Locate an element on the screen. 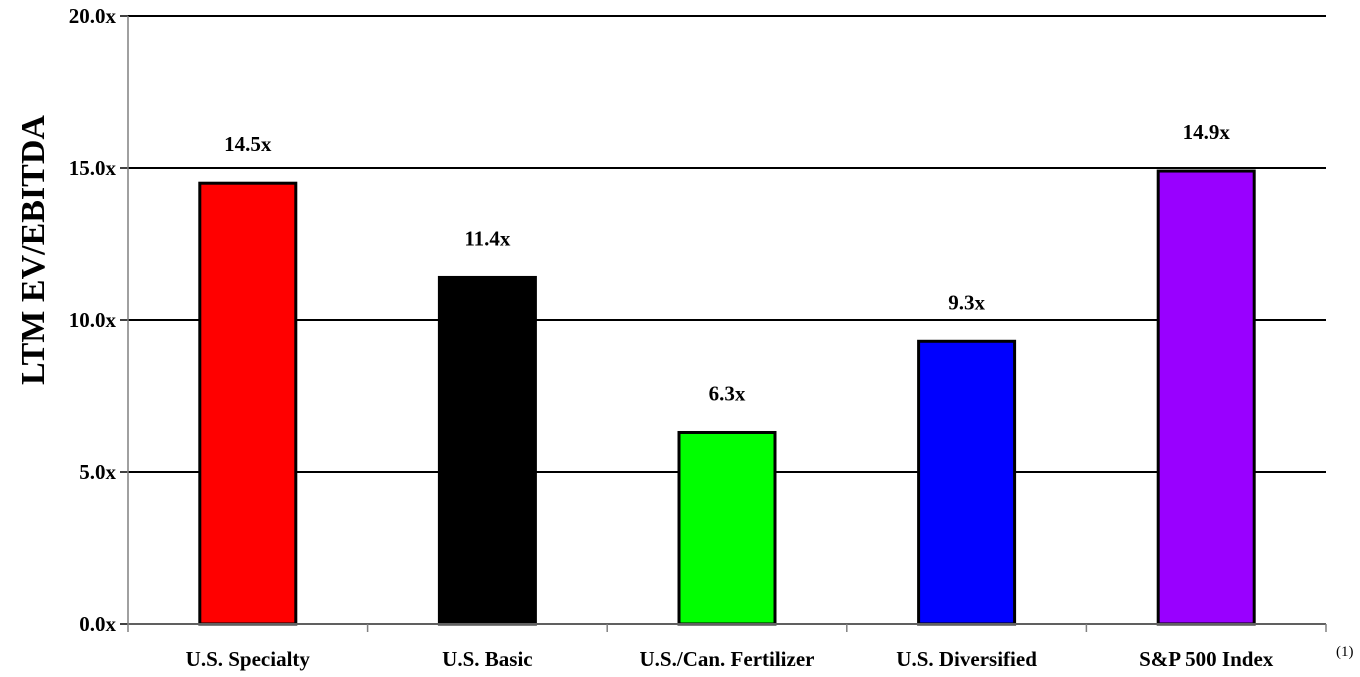 The image size is (1360, 677). y-tick-label: 15.0x is located at coordinates (93, 168).